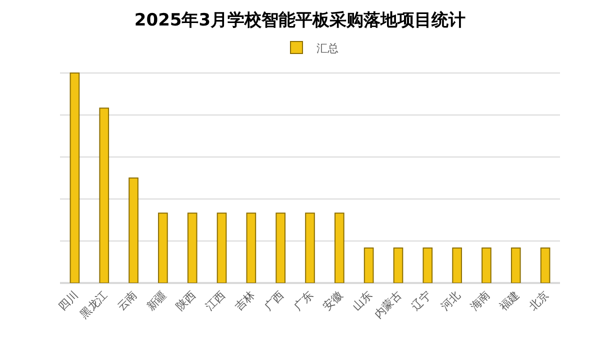  I want to click on x-tick-label: 广东, so click(303, 301).